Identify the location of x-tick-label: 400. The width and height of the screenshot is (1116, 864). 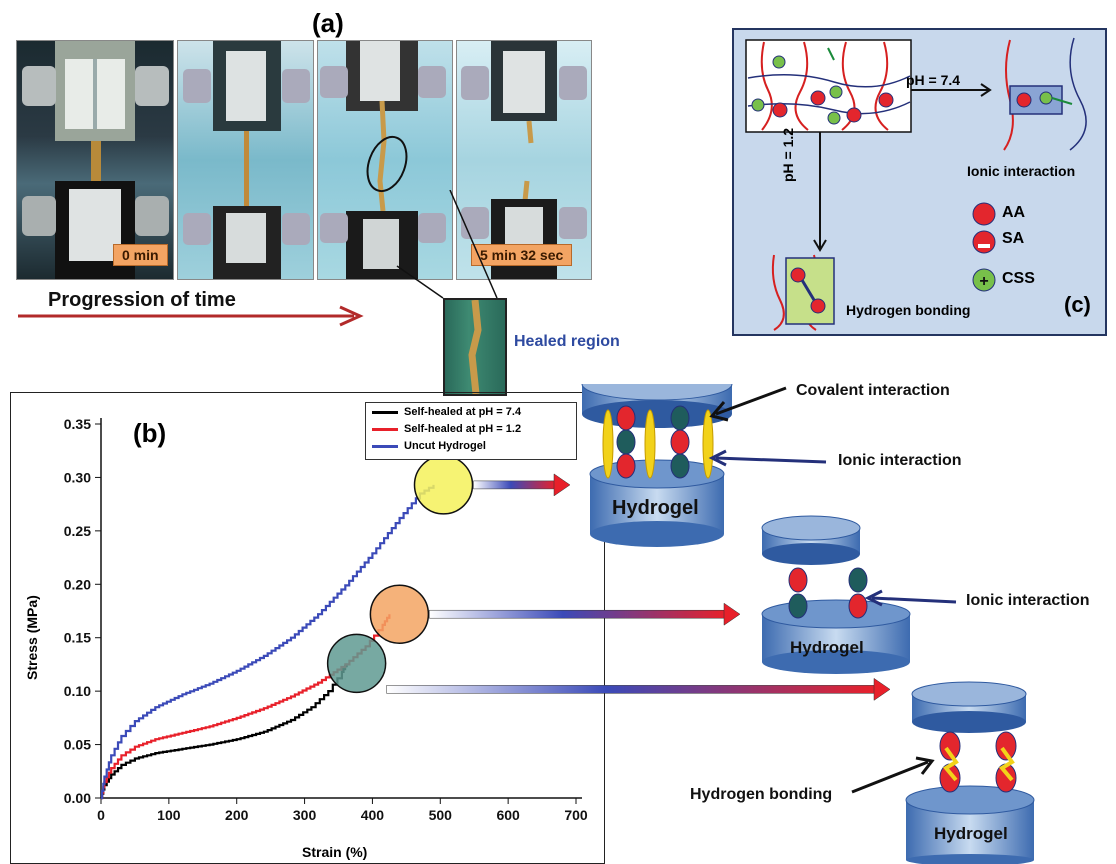
(373, 815).